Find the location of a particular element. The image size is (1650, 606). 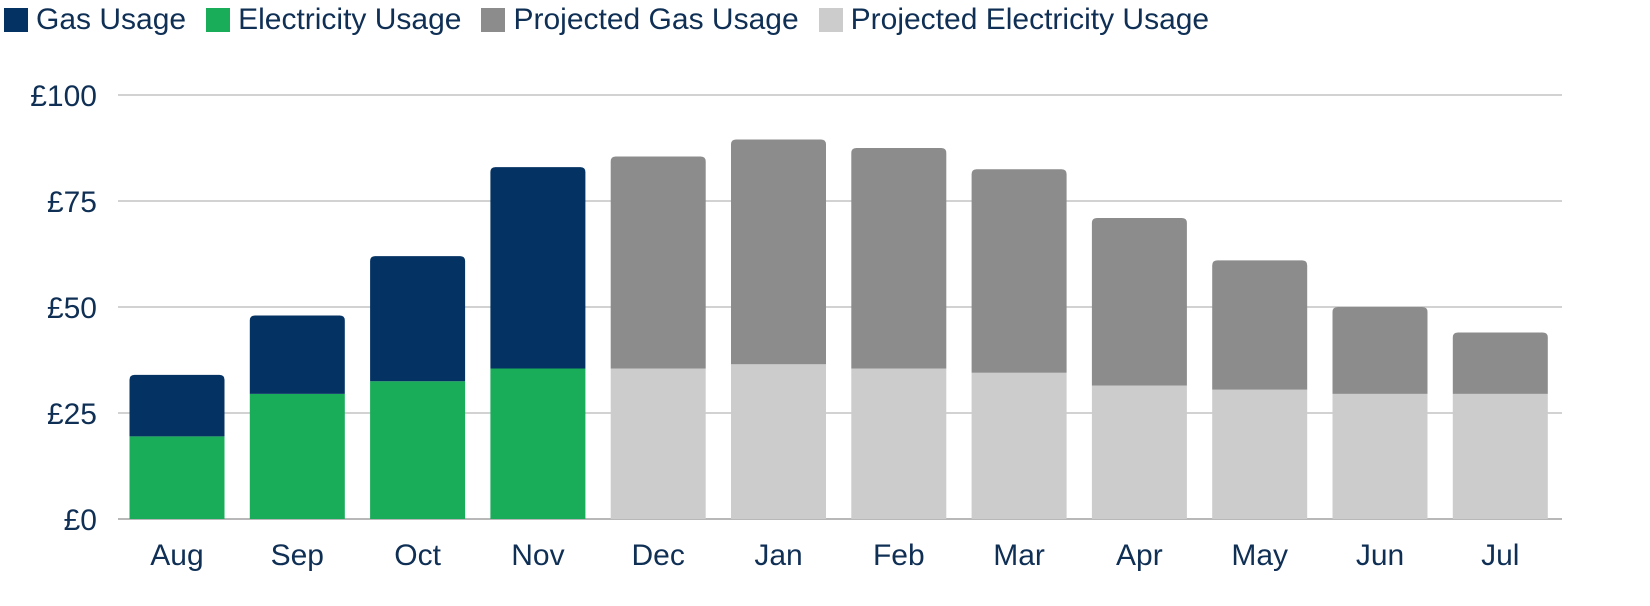

x-tick-label: Jan is located at coordinates (778, 555).